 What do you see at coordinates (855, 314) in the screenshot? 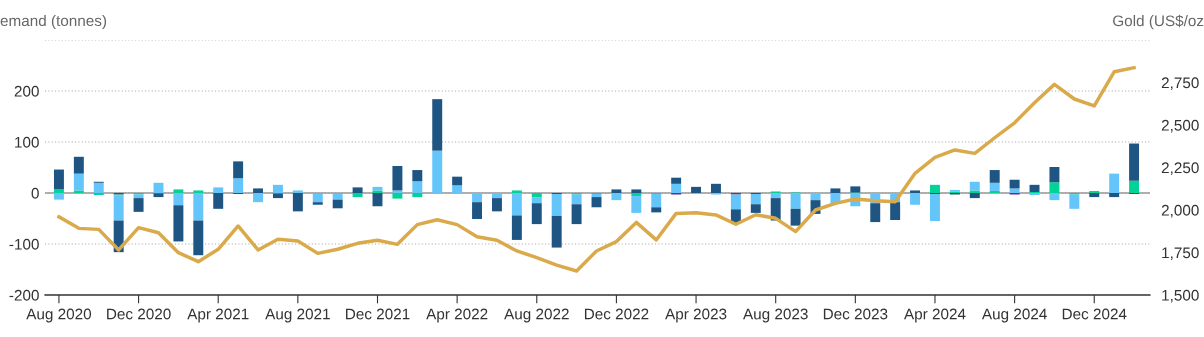
I see `x-tick-label: Dec 2023` at bounding box center [855, 314].